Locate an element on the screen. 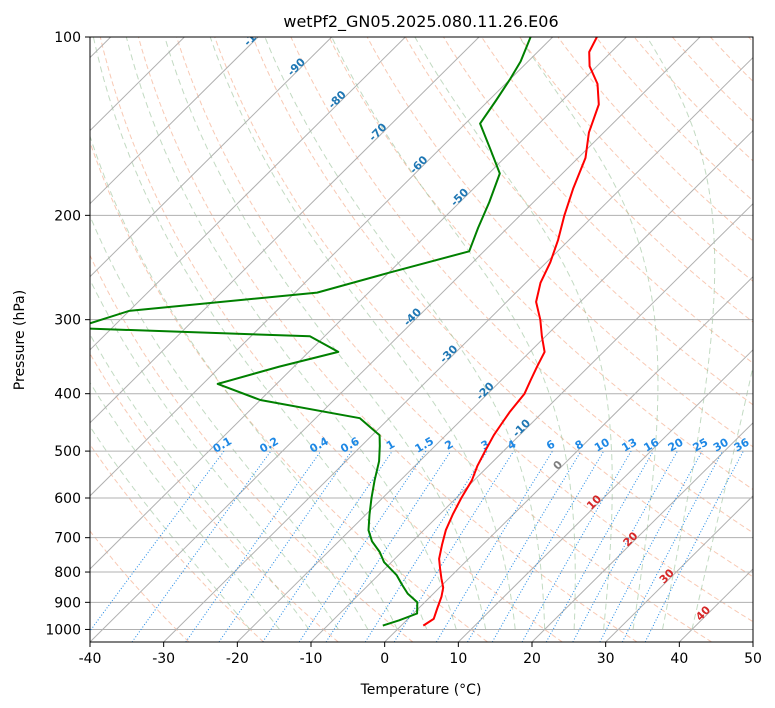 The width and height of the screenshot is (775, 708). y-tick-label: 600 is located at coordinates (67, 499).